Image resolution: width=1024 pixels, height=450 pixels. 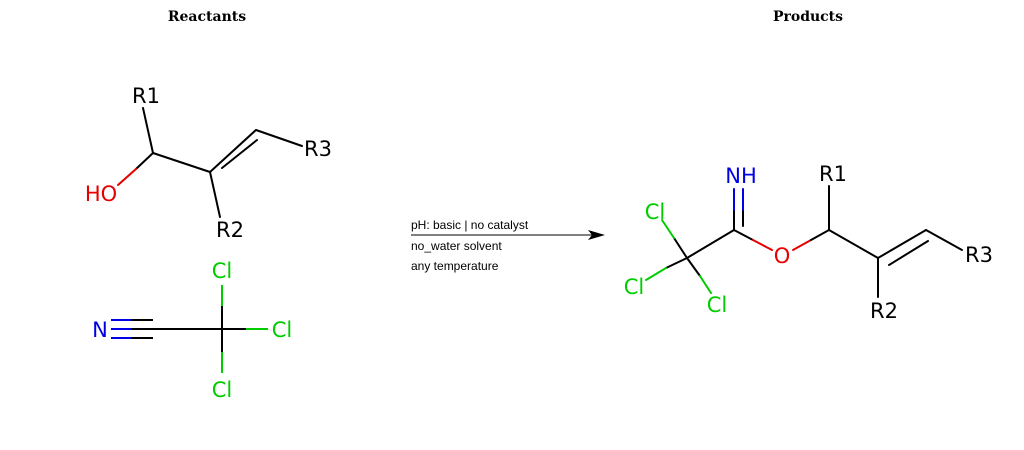 What do you see at coordinates (215, 194) in the screenshot?
I see `bond-c2-r2` at bounding box center [215, 194].